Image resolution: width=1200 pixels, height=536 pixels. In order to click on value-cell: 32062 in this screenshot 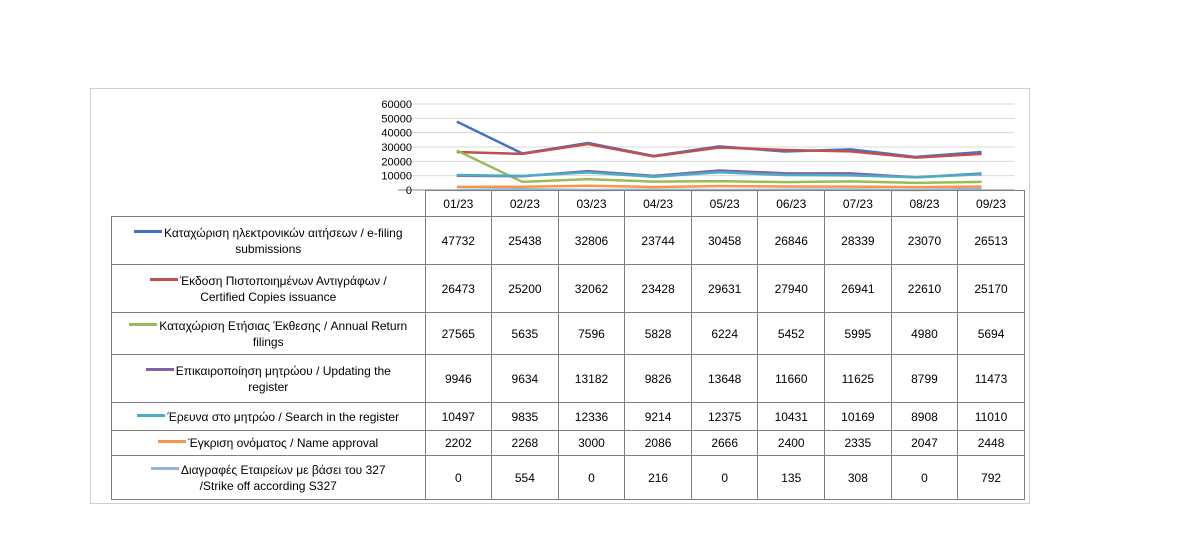, I will do `click(591, 288)`.